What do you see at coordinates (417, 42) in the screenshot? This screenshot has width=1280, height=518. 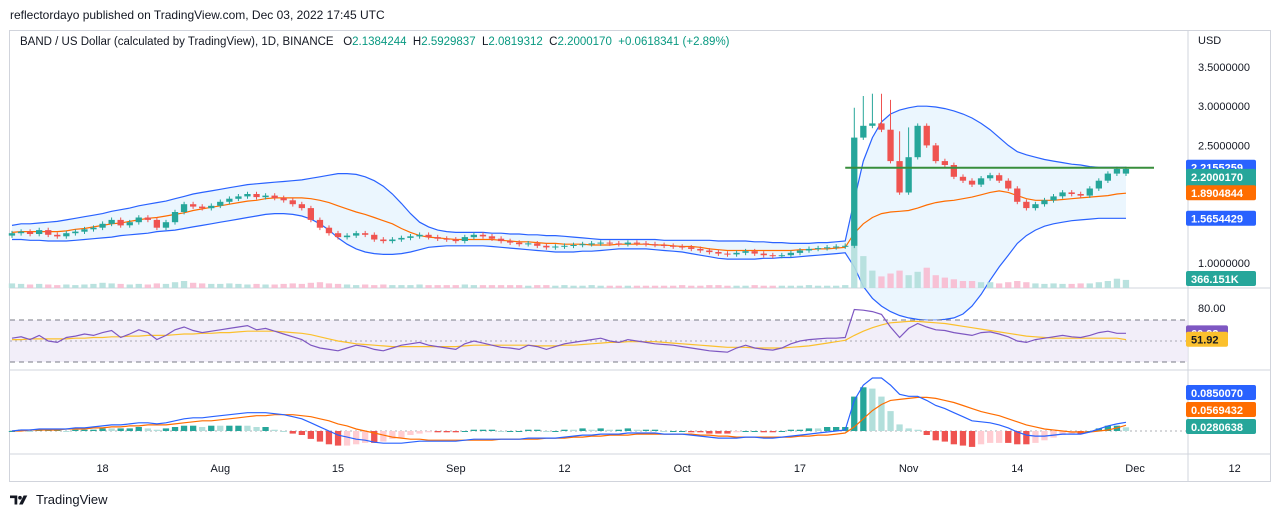 I see `high-label: H` at bounding box center [417, 42].